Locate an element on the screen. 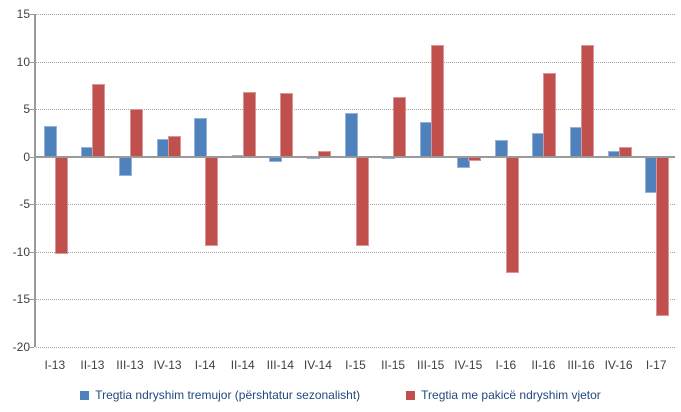 The width and height of the screenshot is (681, 412). legend-item-annual: Tregtia me pakicë ndryshim vjetor is located at coordinates (503, 395).